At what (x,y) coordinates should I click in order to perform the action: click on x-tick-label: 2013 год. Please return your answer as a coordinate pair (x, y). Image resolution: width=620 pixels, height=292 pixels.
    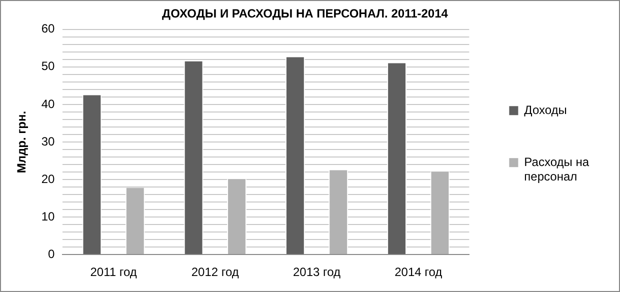
    Looking at the image, I should click on (316, 272).